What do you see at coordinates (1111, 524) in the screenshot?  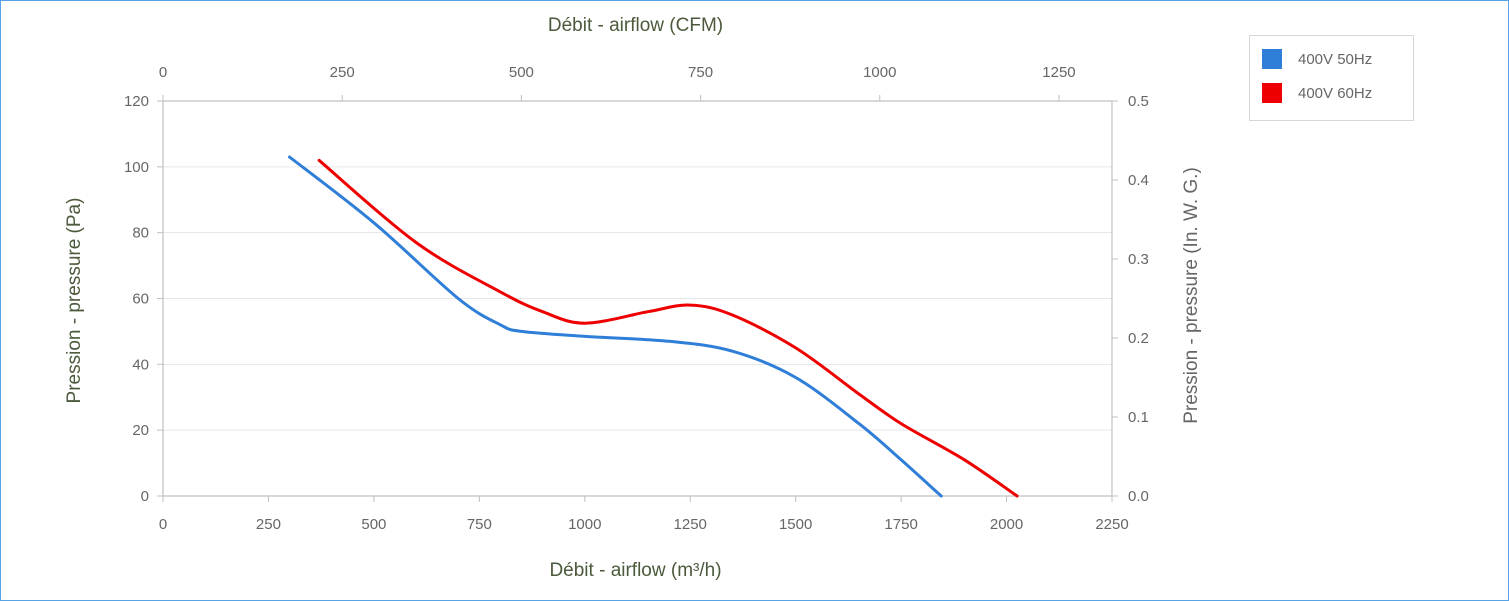 I see `x-bottom-tick-label-9: 2250` at bounding box center [1111, 524].